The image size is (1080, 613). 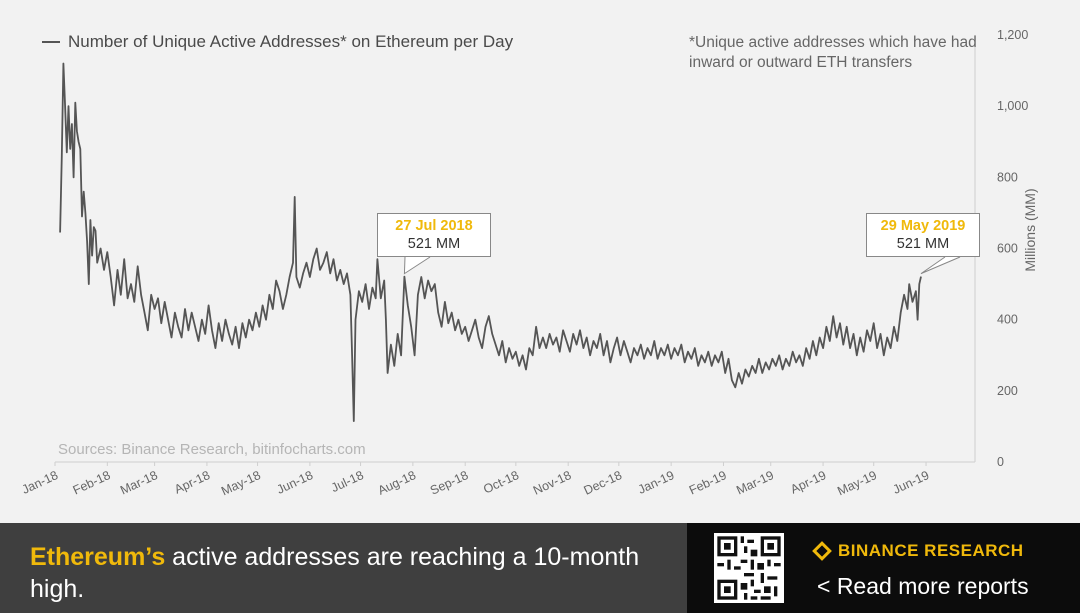 What do you see at coordinates (923, 235) in the screenshot?
I see `annotation-callout-may-2019: 29 May 2019 521 MM` at bounding box center [923, 235].